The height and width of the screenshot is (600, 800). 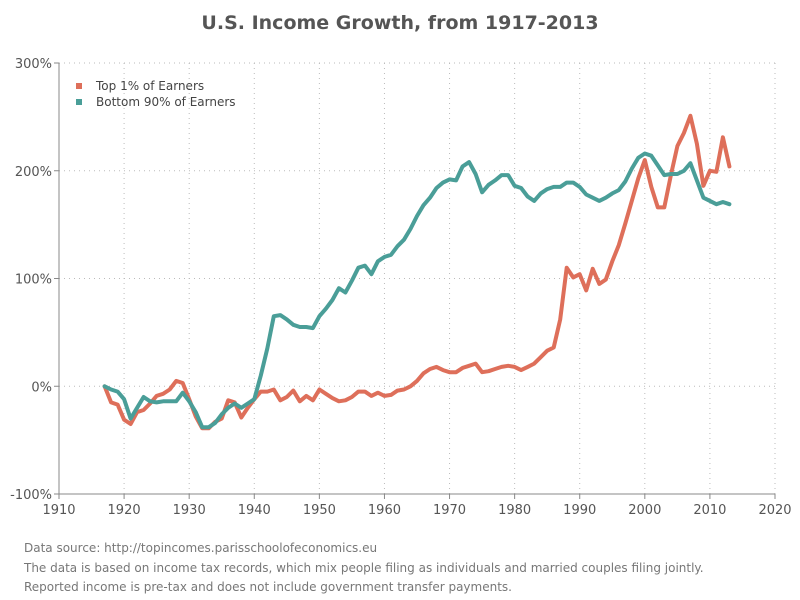 I want to click on legend-label-1: Bottom 90% of Earners, so click(x=166, y=102).